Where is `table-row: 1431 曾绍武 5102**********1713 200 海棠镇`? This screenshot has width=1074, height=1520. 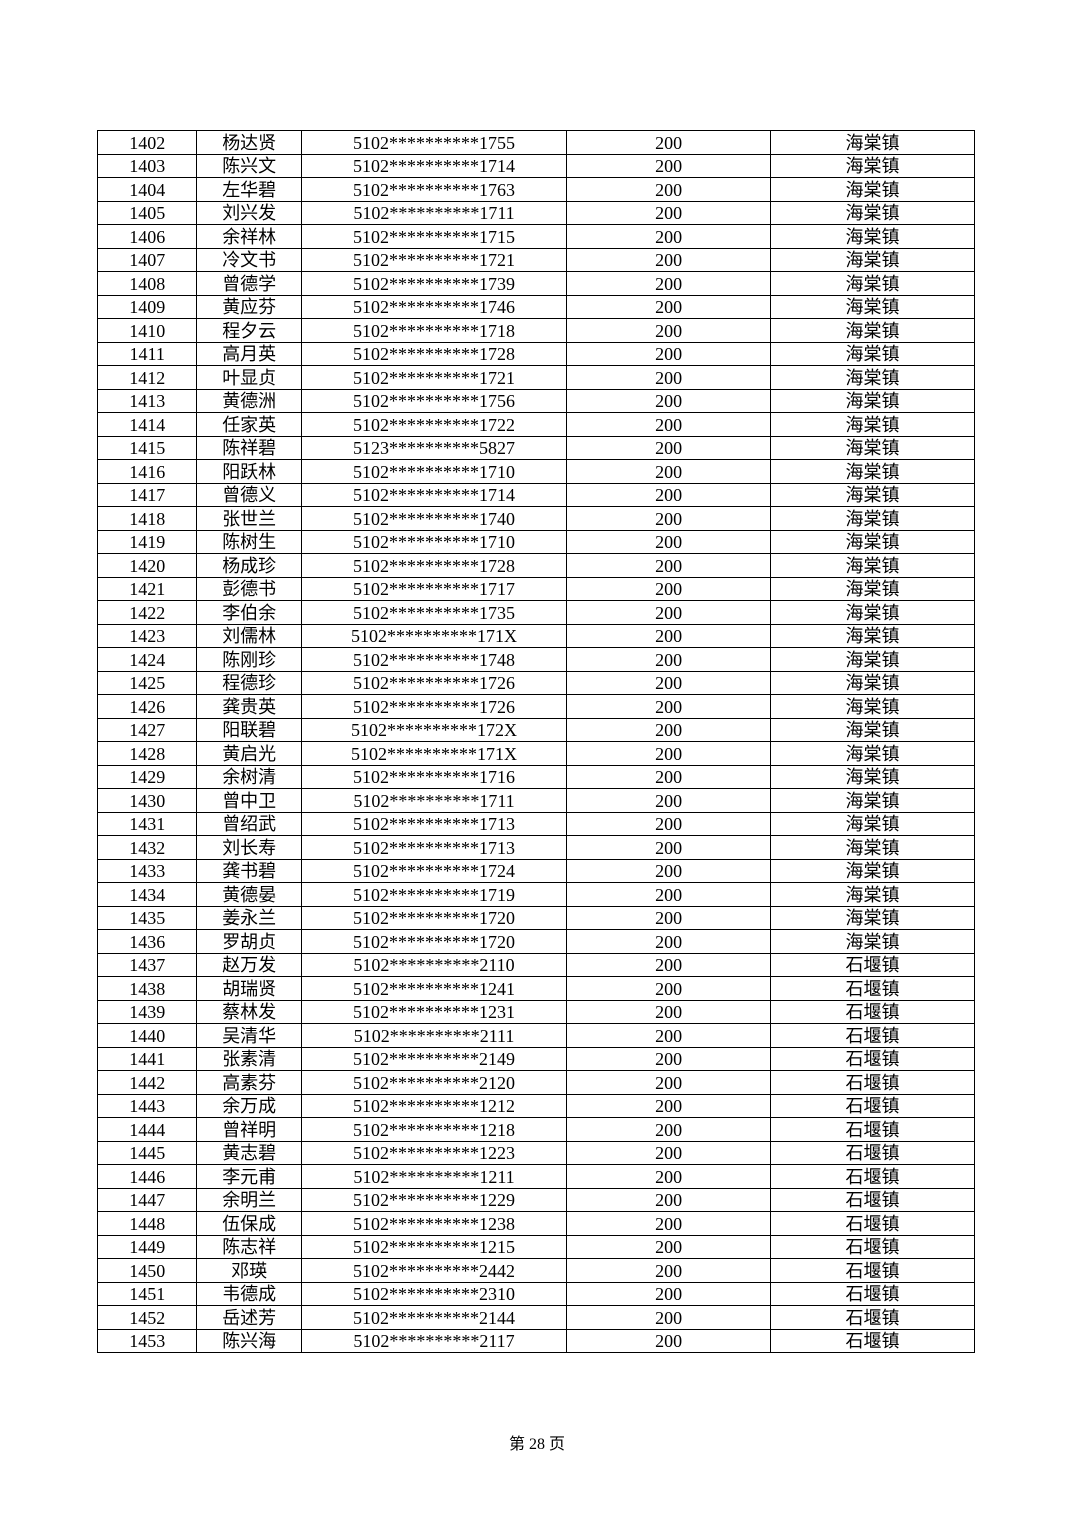 table-row: 1431 曾绍武 5102**********1713 200 海棠镇 is located at coordinates (535, 823).